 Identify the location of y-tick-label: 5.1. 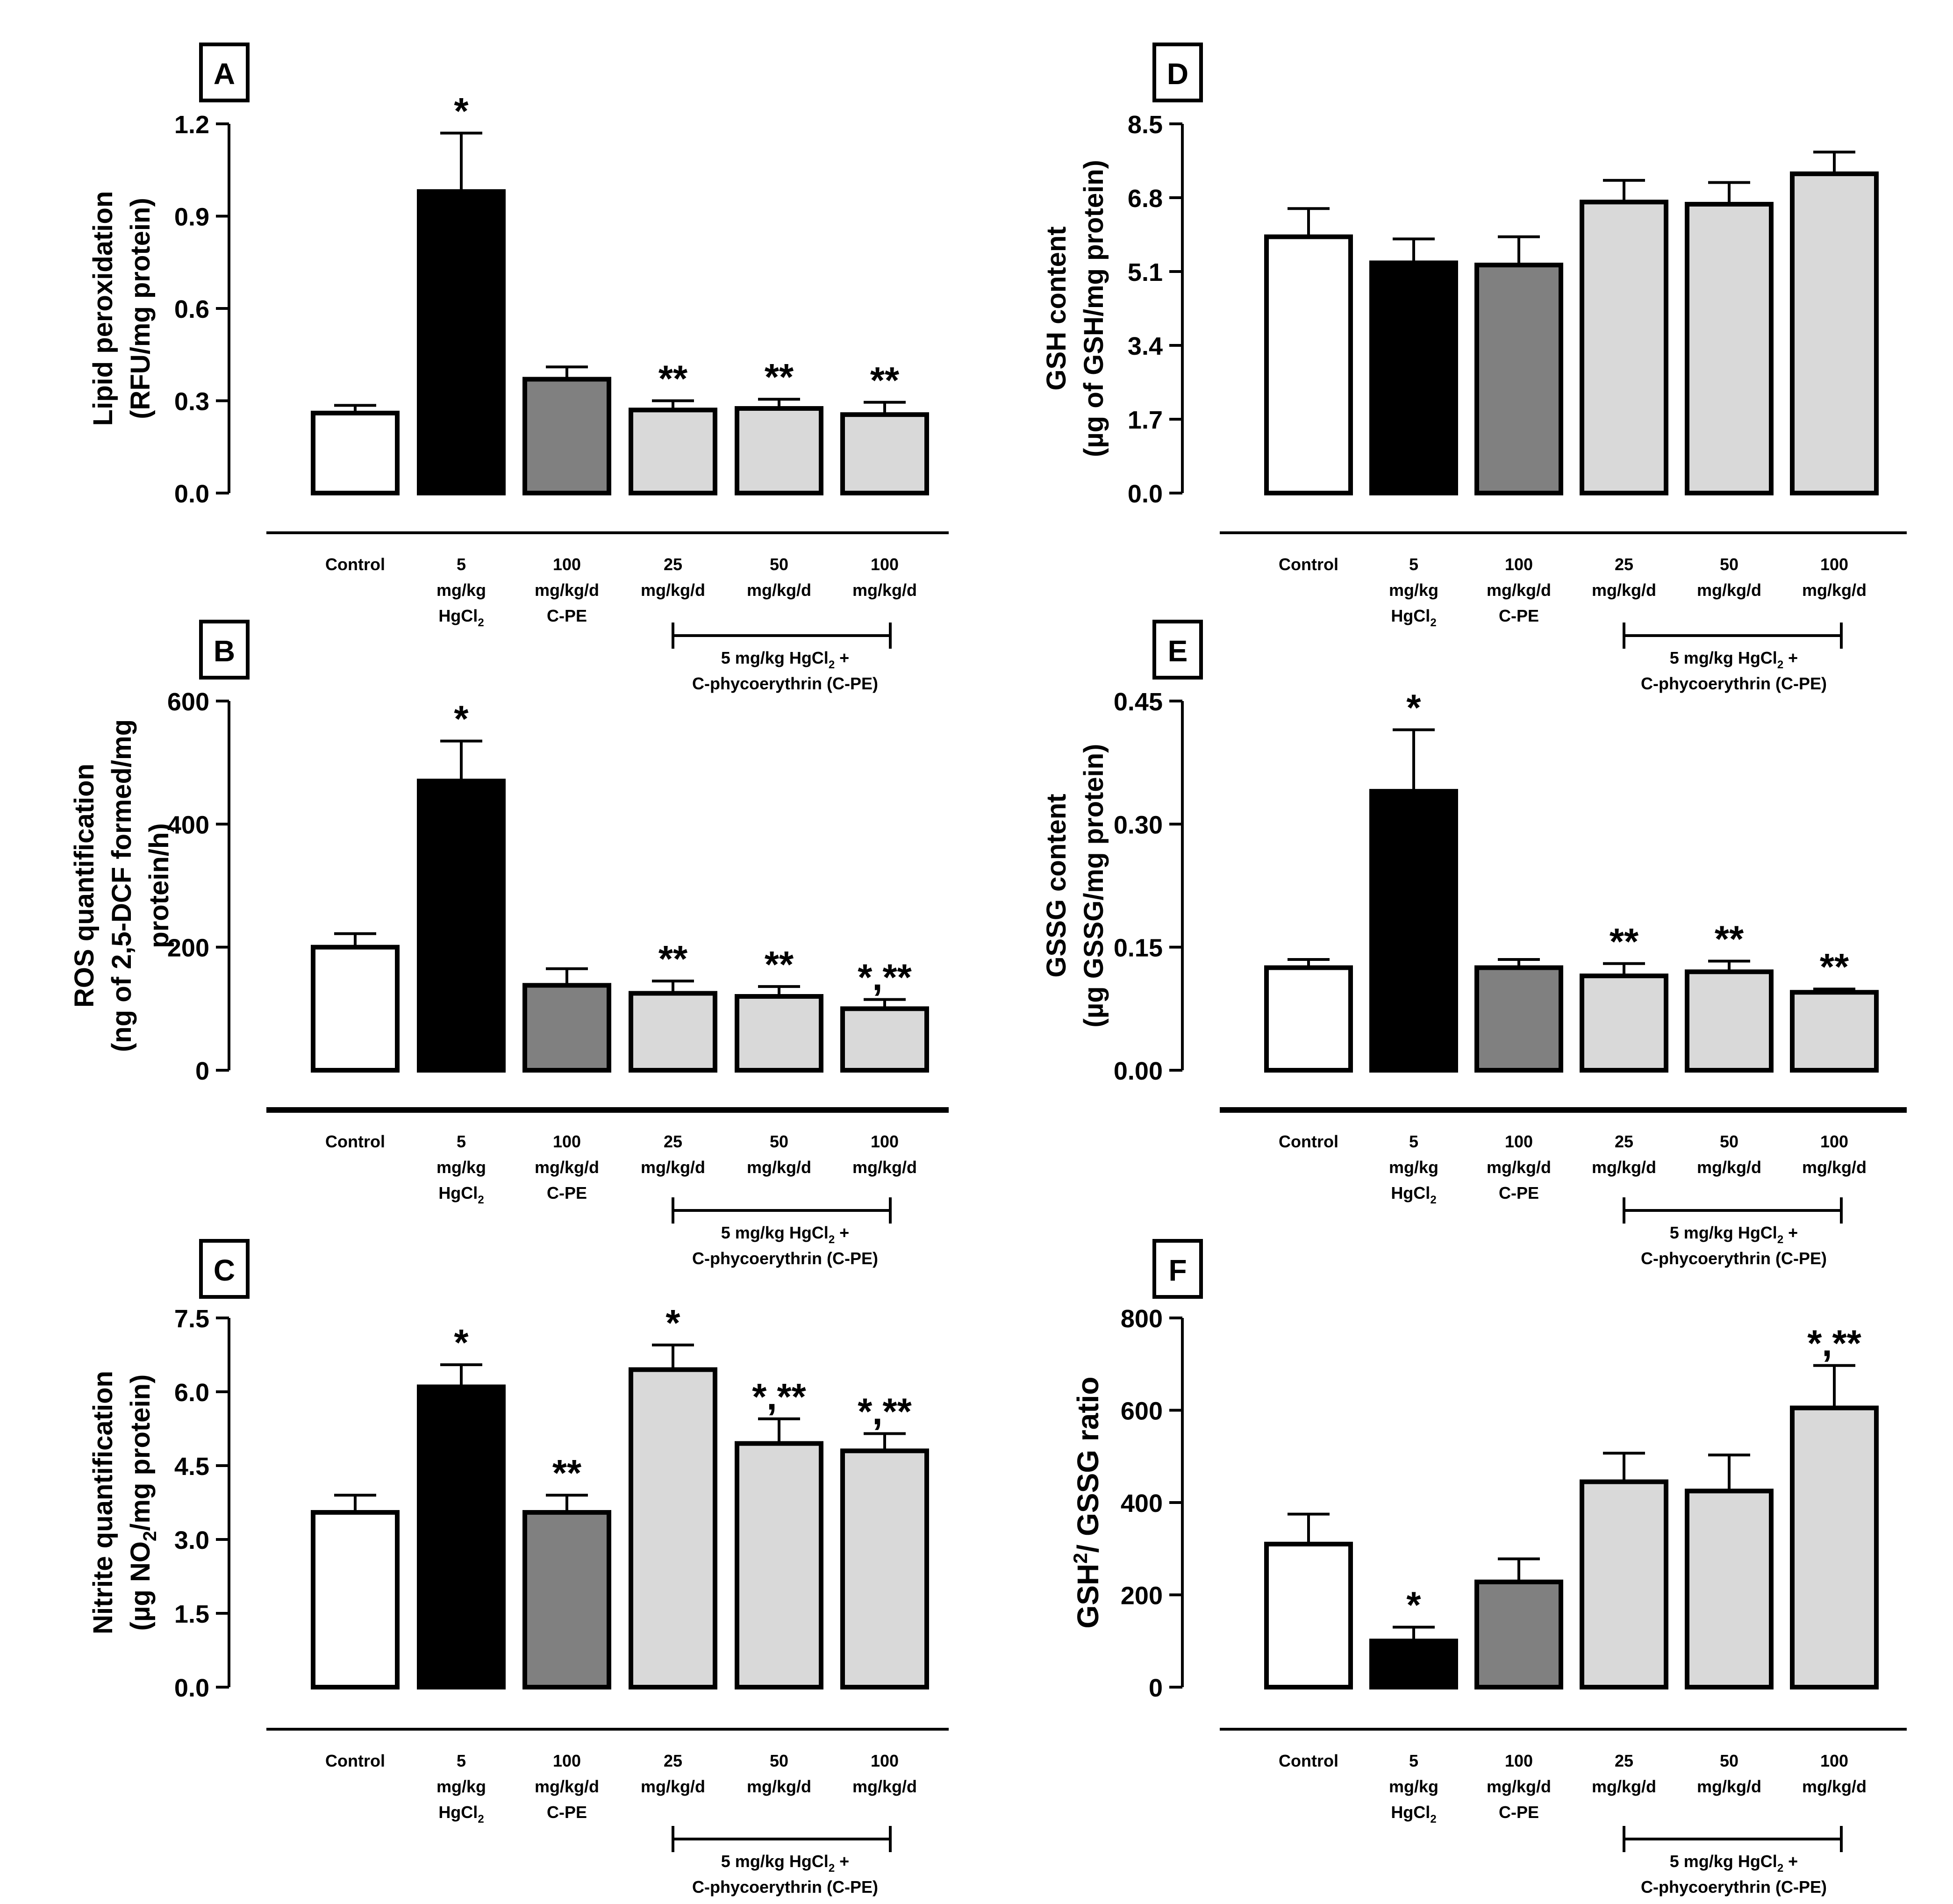
(1145, 272).